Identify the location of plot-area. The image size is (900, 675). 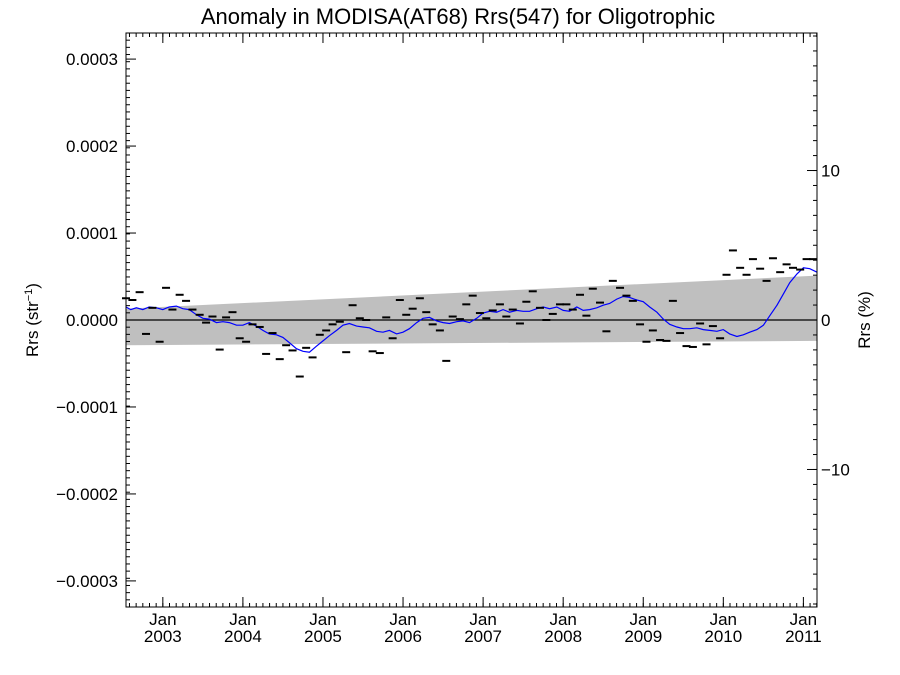
(470, 313).